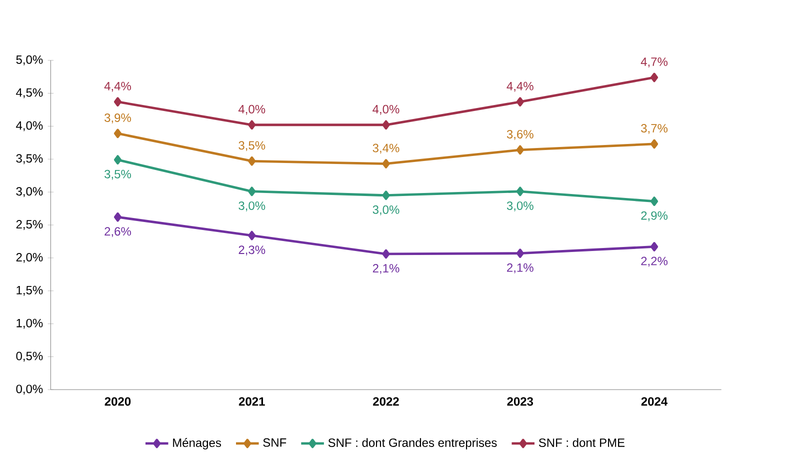 The width and height of the screenshot is (792, 459). I want to click on data-label: 3,6%, so click(520, 135).